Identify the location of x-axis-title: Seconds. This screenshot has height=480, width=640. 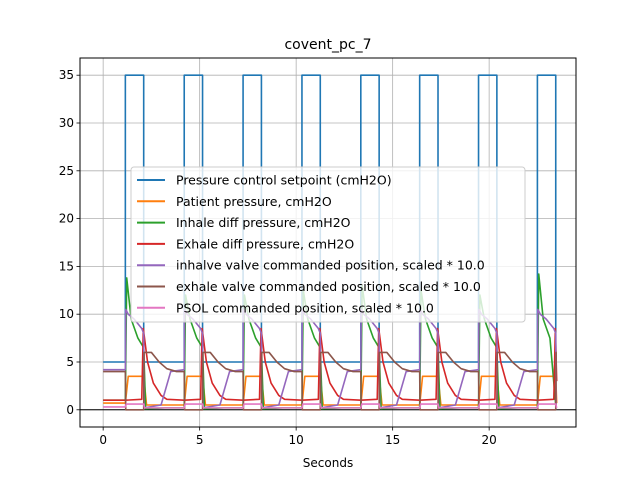
(328, 463).